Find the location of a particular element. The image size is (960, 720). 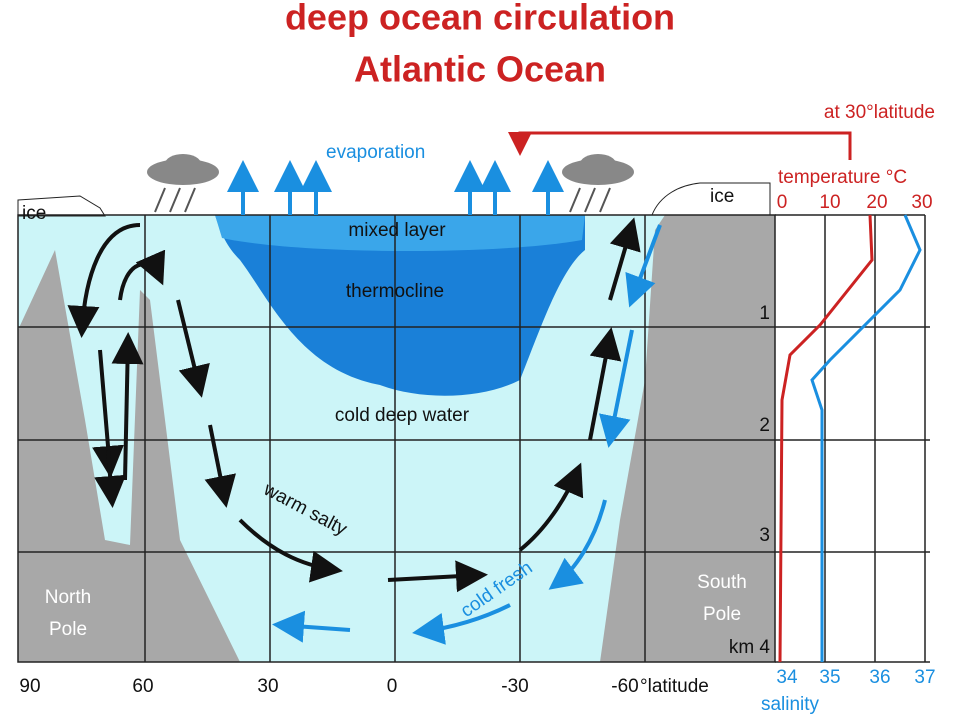

temperature-tick: 20 is located at coordinates (876, 202).